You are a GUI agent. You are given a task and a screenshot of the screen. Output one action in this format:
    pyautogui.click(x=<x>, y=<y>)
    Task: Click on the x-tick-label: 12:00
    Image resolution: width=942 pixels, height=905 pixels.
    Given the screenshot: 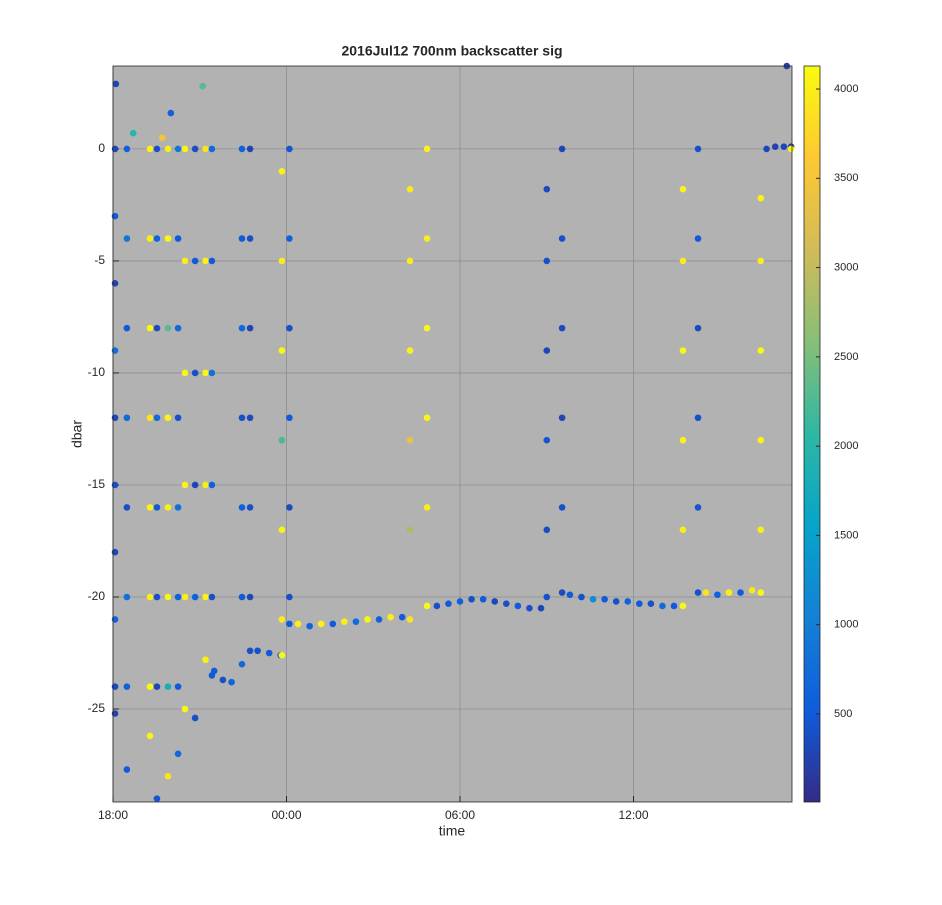 What is the action you would take?
    pyautogui.click(x=634, y=815)
    